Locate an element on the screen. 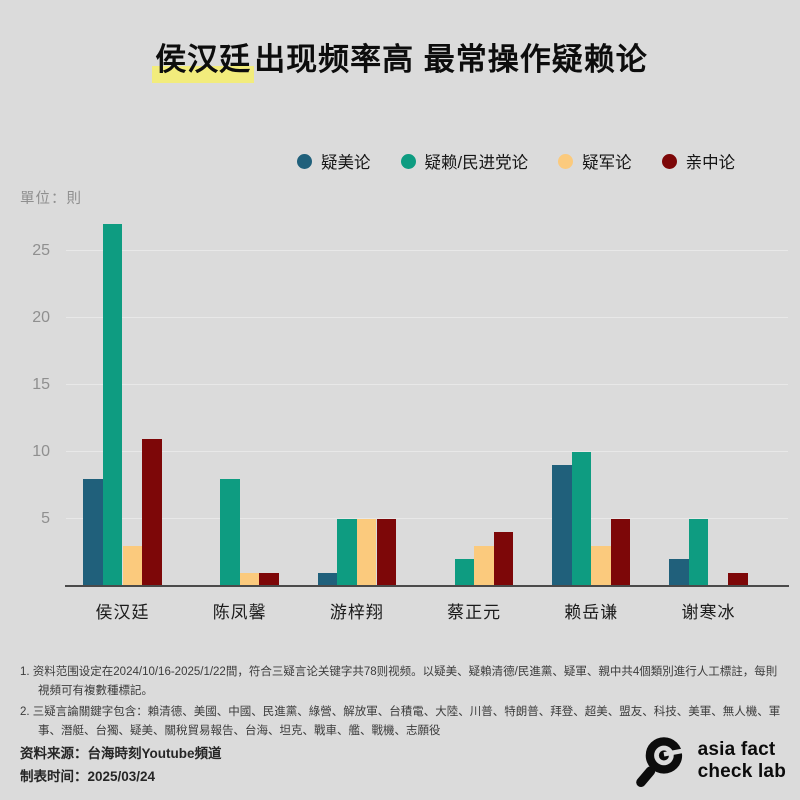 This screenshot has width=800, height=800. source-info: 资料来源：台海時刻Youtube頻道 制表时间：2025/03/24 is located at coordinates (121, 766).